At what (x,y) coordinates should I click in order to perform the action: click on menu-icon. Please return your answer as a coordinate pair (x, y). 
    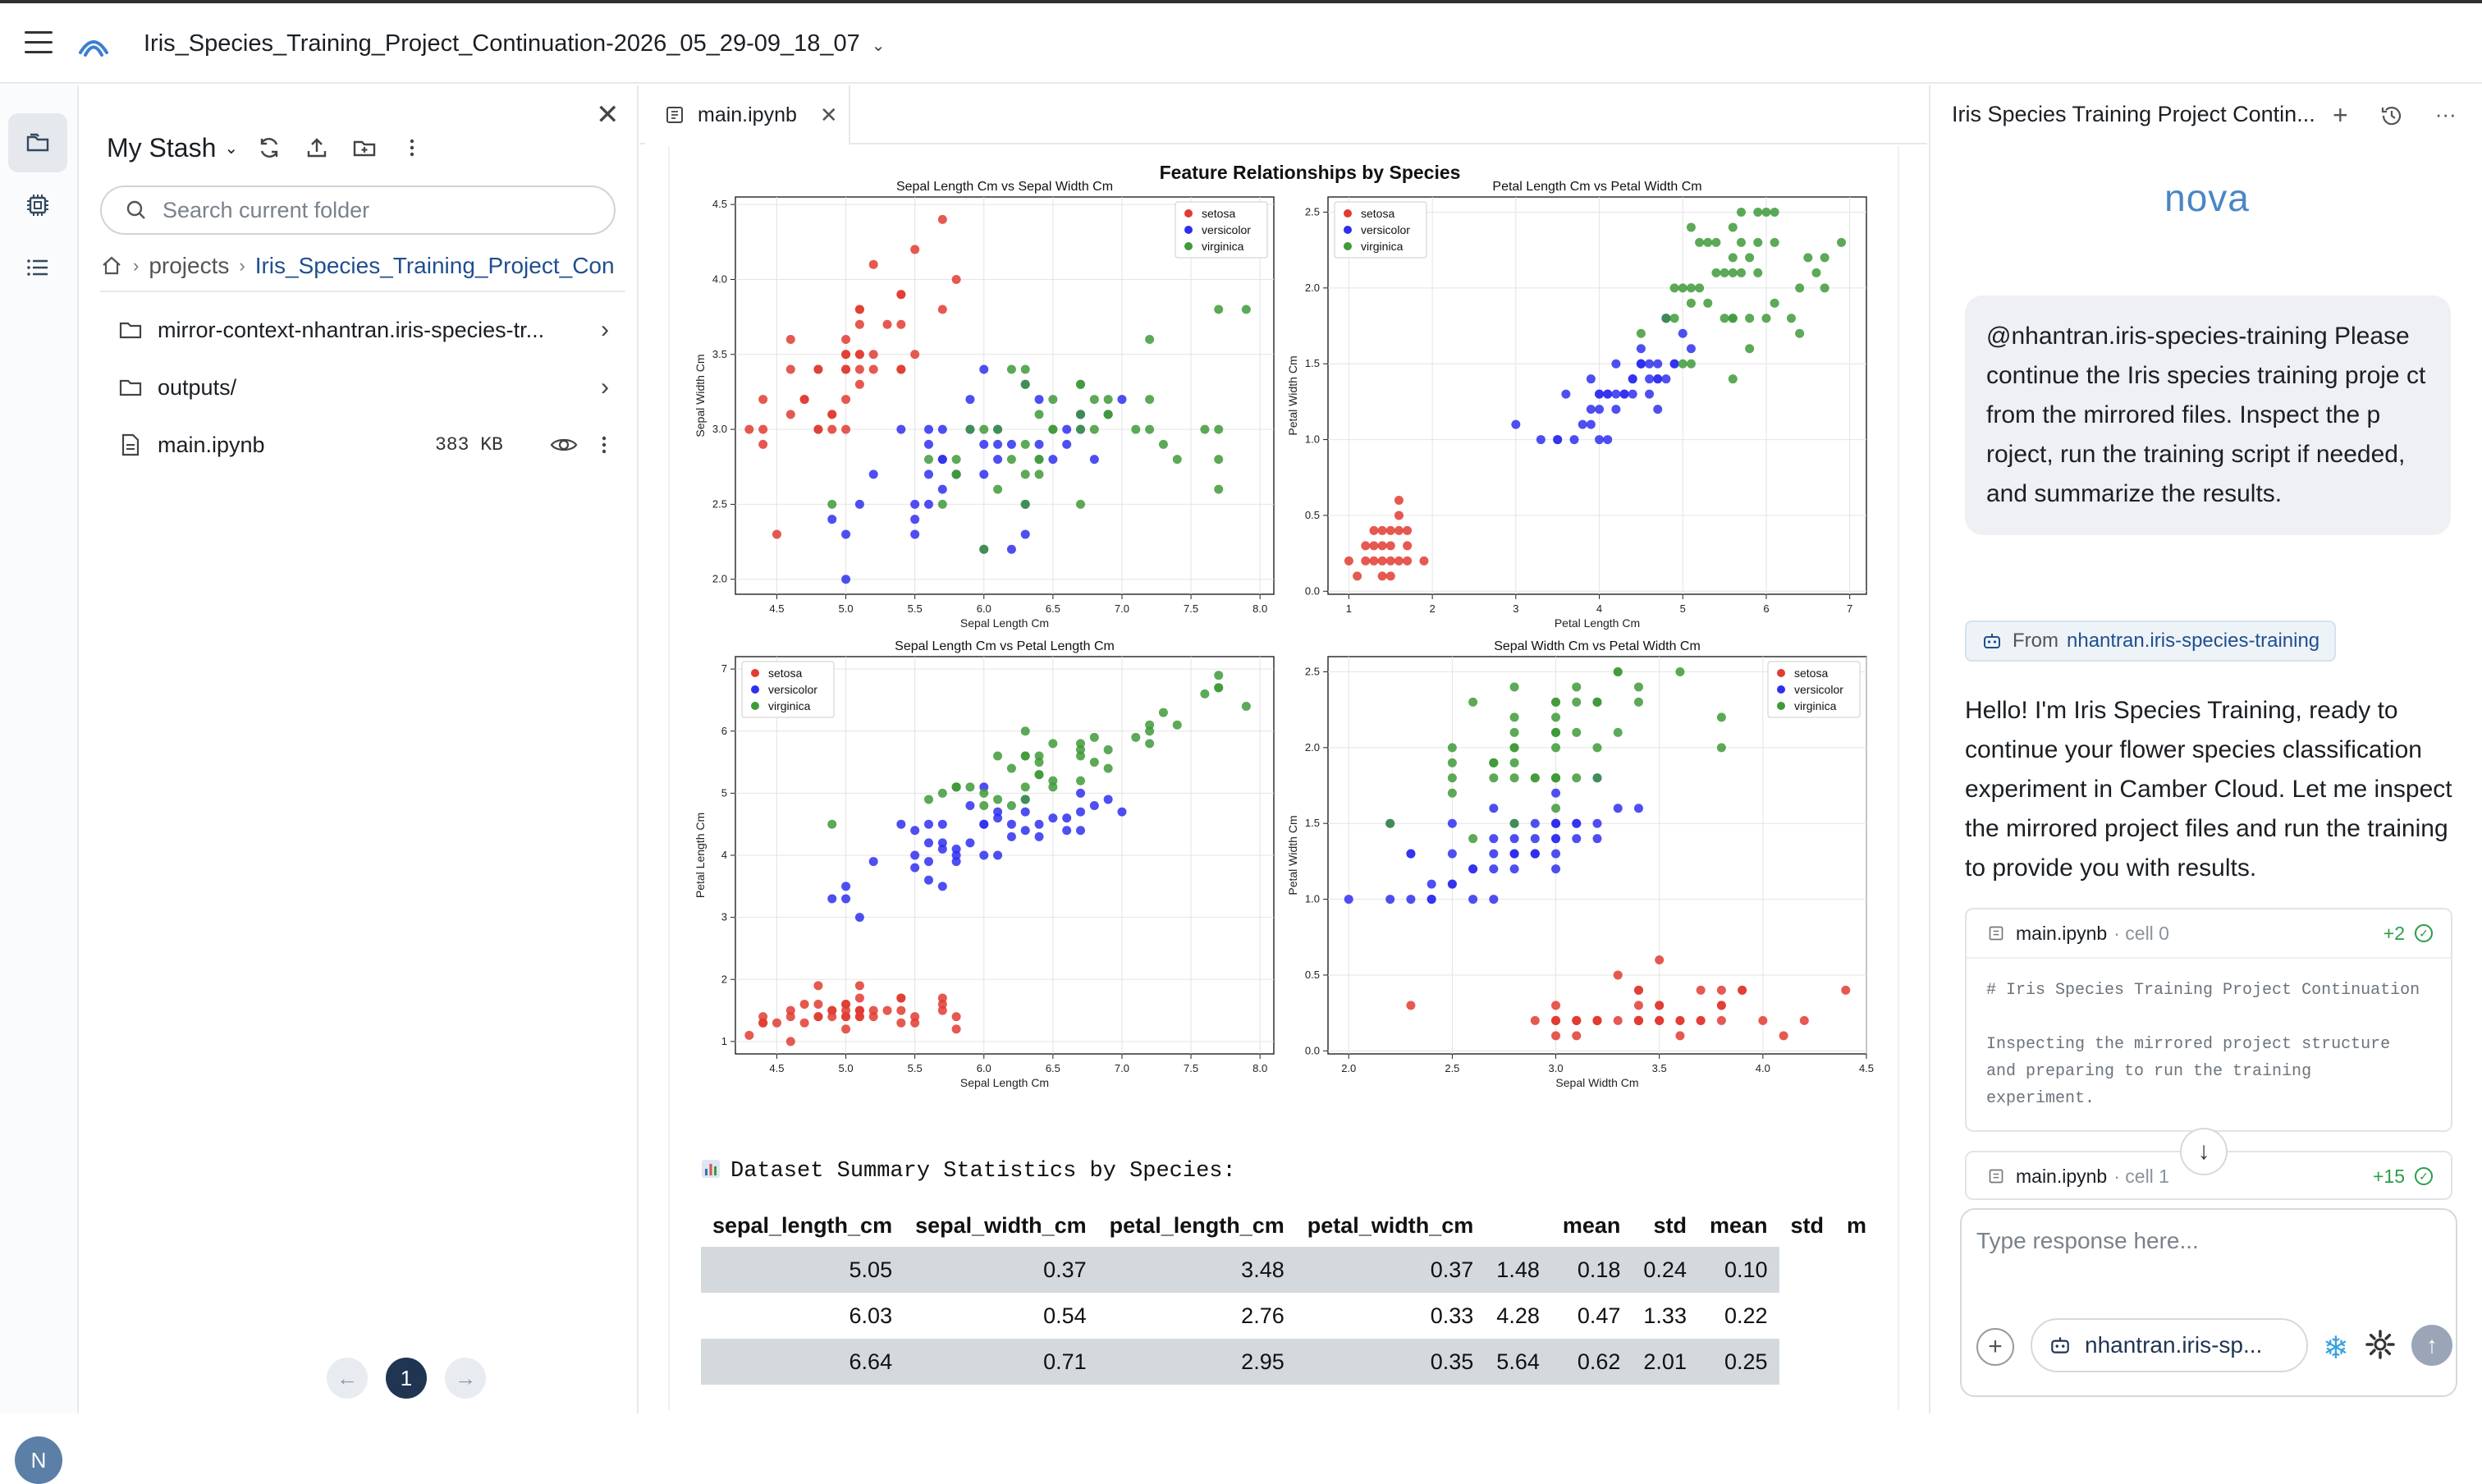
    Looking at the image, I should click on (39, 43).